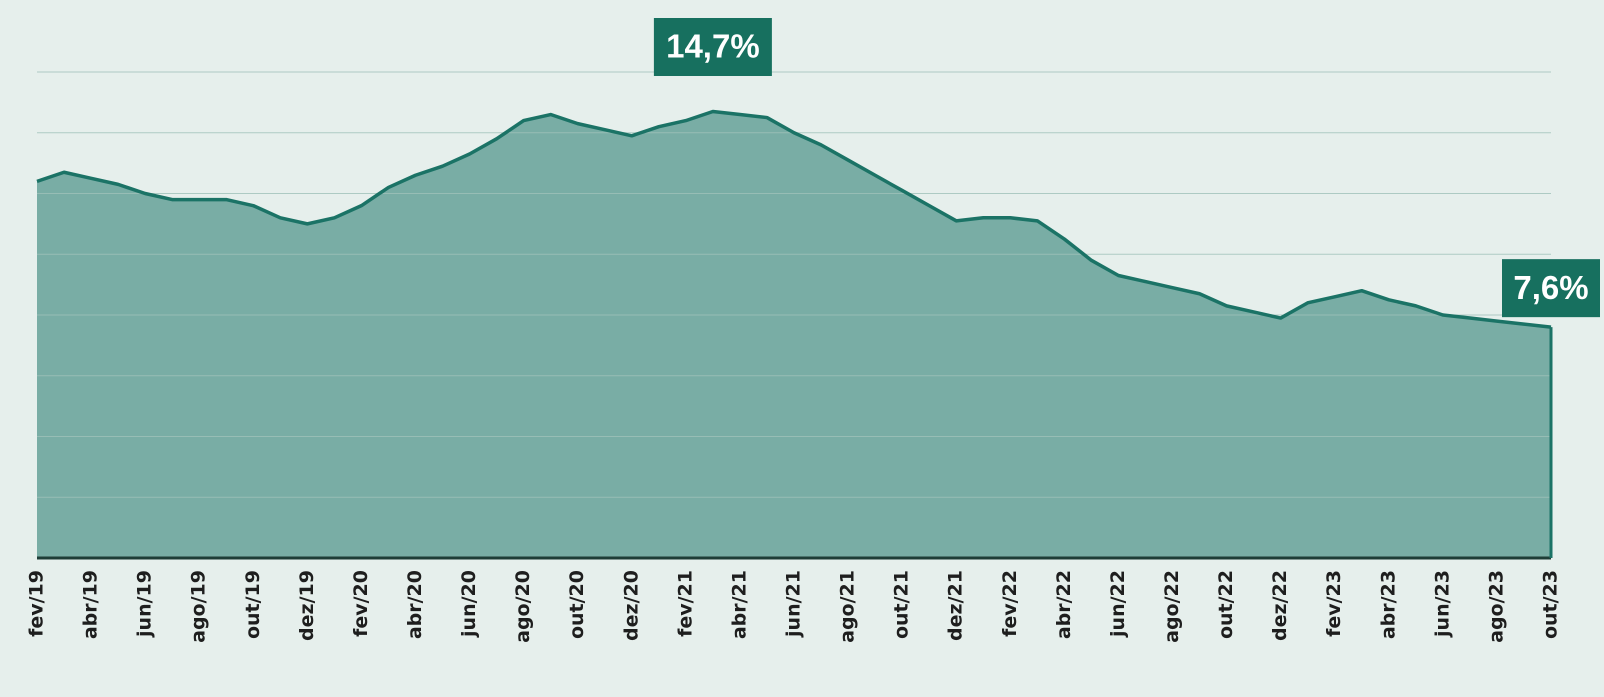 The width and height of the screenshot is (1604, 697). What do you see at coordinates (253, 604) in the screenshot?
I see `x-tick-label: out/19` at bounding box center [253, 604].